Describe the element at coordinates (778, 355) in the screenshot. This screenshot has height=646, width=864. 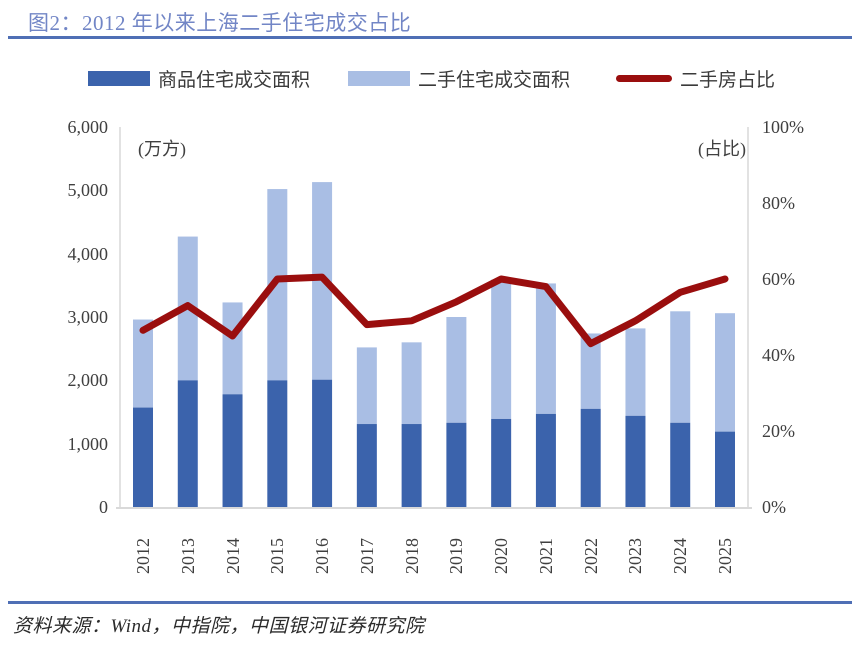
I see `right-axis-tick-40%: 40%` at that location.